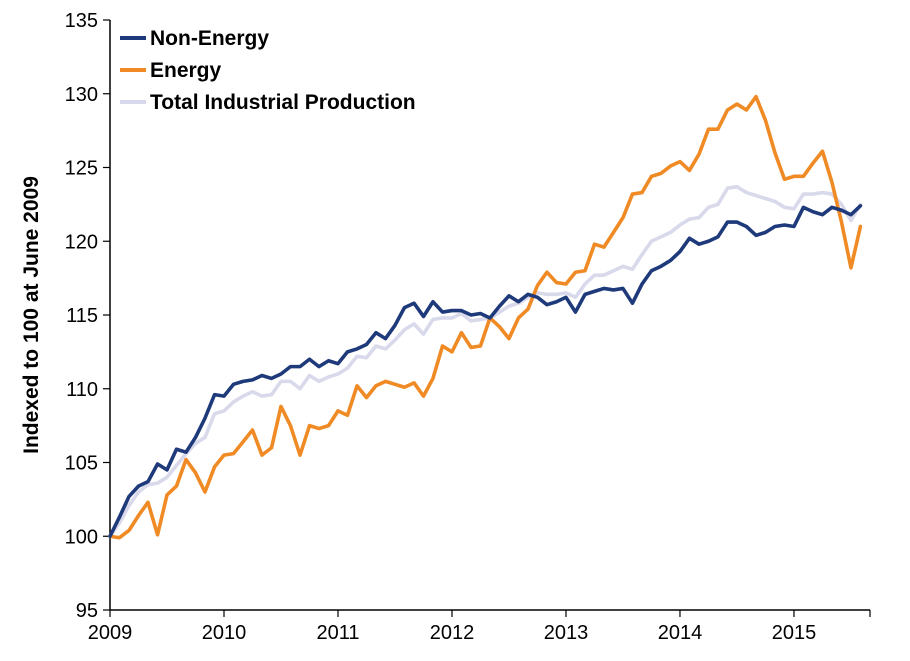  Describe the element at coordinates (479, 626) in the screenshot. I see `x-axis: 2009 2010 2011 2012 2013 2014 2015` at that location.